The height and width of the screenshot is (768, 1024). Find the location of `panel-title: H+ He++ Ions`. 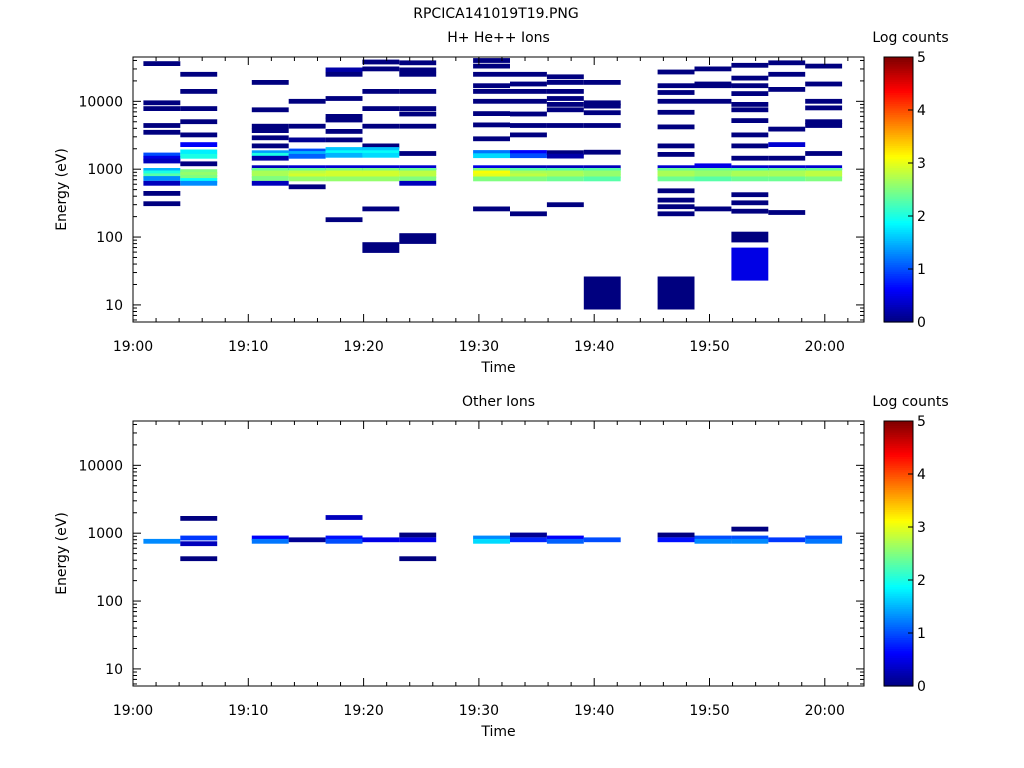

panel-title: H+ He++ Ions is located at coordinates (498, 38).